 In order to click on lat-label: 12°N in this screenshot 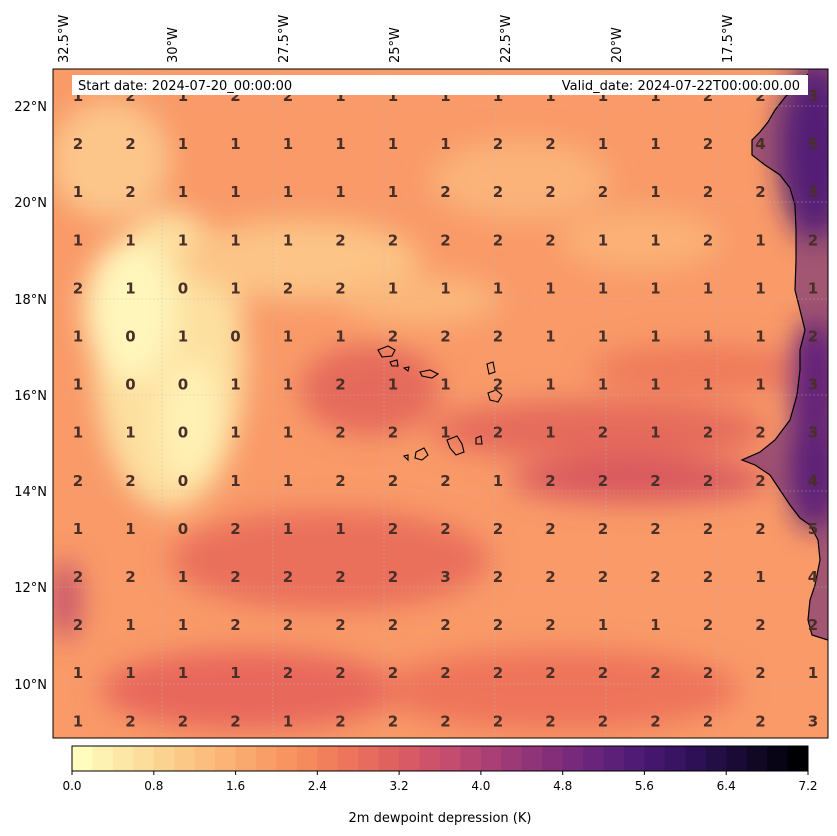, I will do `click(30, 588)`.